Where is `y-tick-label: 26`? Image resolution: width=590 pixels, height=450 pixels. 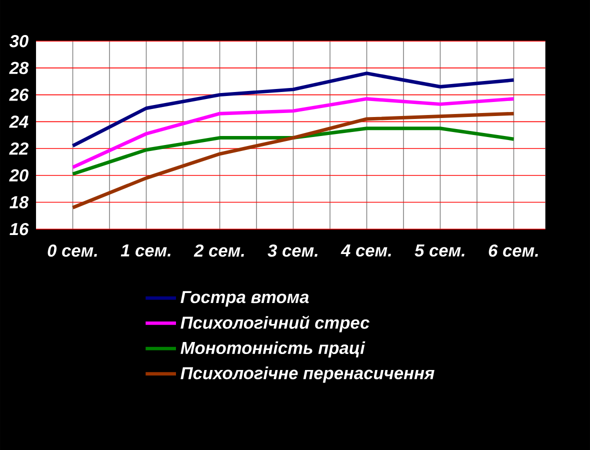
y-tick-label: 26 is located at coordinates (19, 94).